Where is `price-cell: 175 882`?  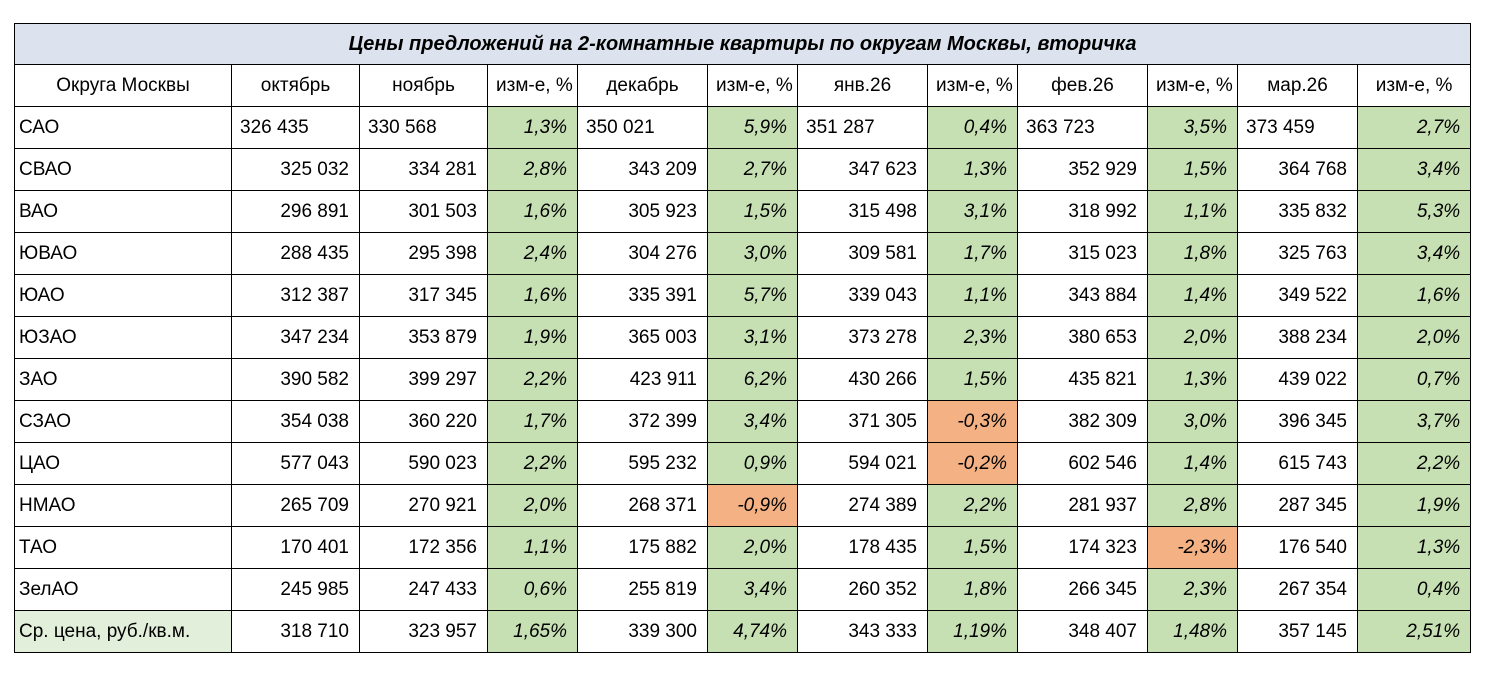 price-cell: 175 882 is located at coordinates (642, 547).